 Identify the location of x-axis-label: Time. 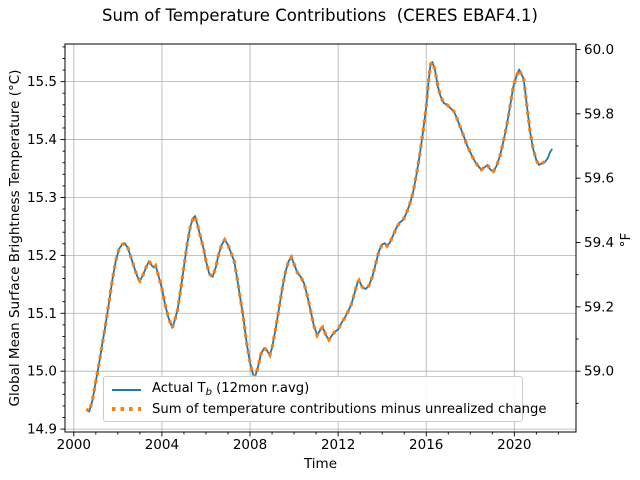
(320, 464).